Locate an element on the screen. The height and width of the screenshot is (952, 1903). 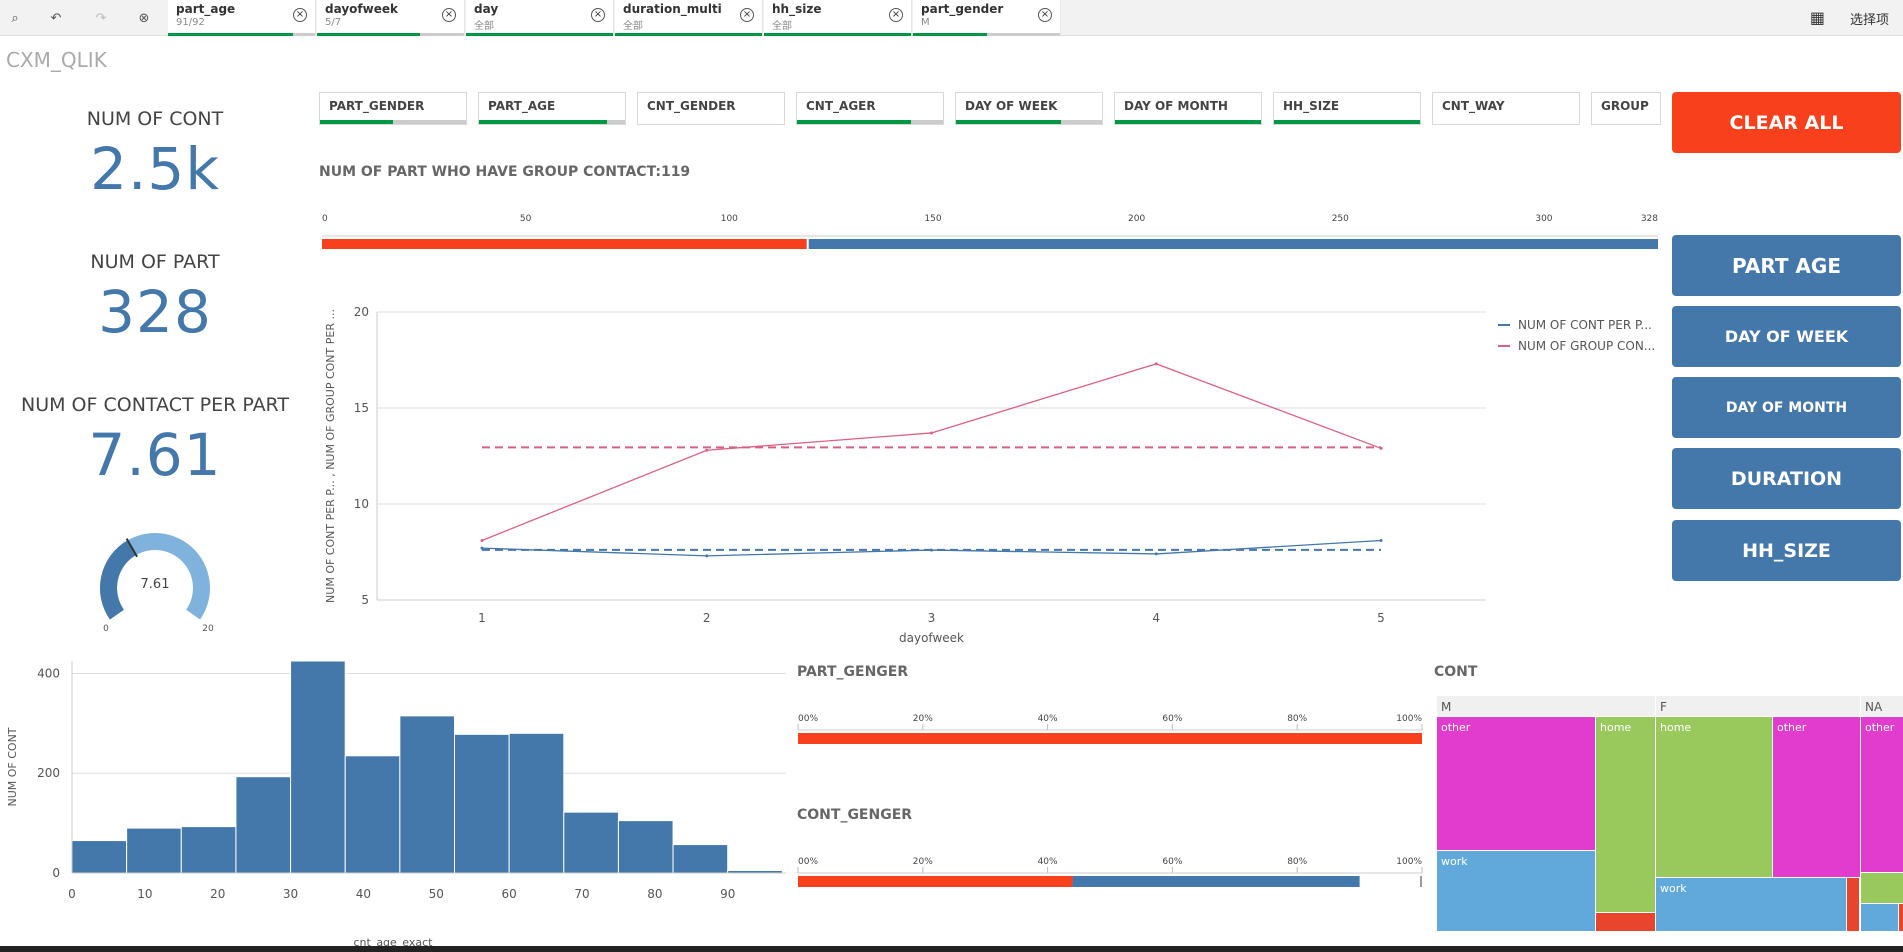
cont-treemap: M F NA other home work home other work other is located at coordinates (1670, 816).